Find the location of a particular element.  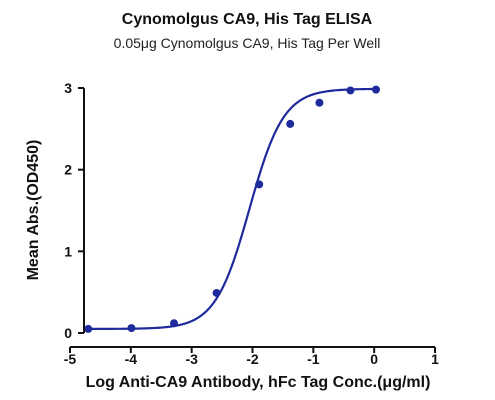

x-ticks: -5 -4 -3 -2 -1 0 1 is located at coordinates (251, 357).